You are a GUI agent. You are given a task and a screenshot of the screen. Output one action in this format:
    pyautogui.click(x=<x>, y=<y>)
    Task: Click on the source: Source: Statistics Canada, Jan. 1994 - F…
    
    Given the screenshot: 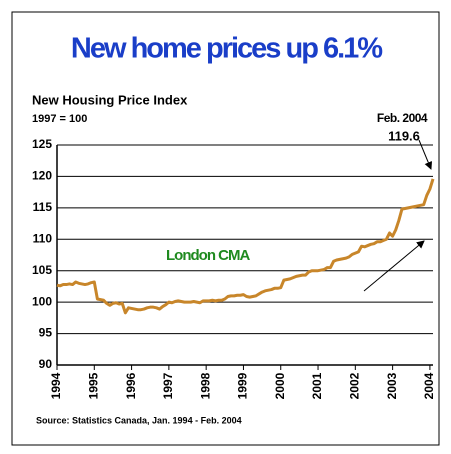 What is the action you would take?
    pyautogui.click(x=139, y=420)
    